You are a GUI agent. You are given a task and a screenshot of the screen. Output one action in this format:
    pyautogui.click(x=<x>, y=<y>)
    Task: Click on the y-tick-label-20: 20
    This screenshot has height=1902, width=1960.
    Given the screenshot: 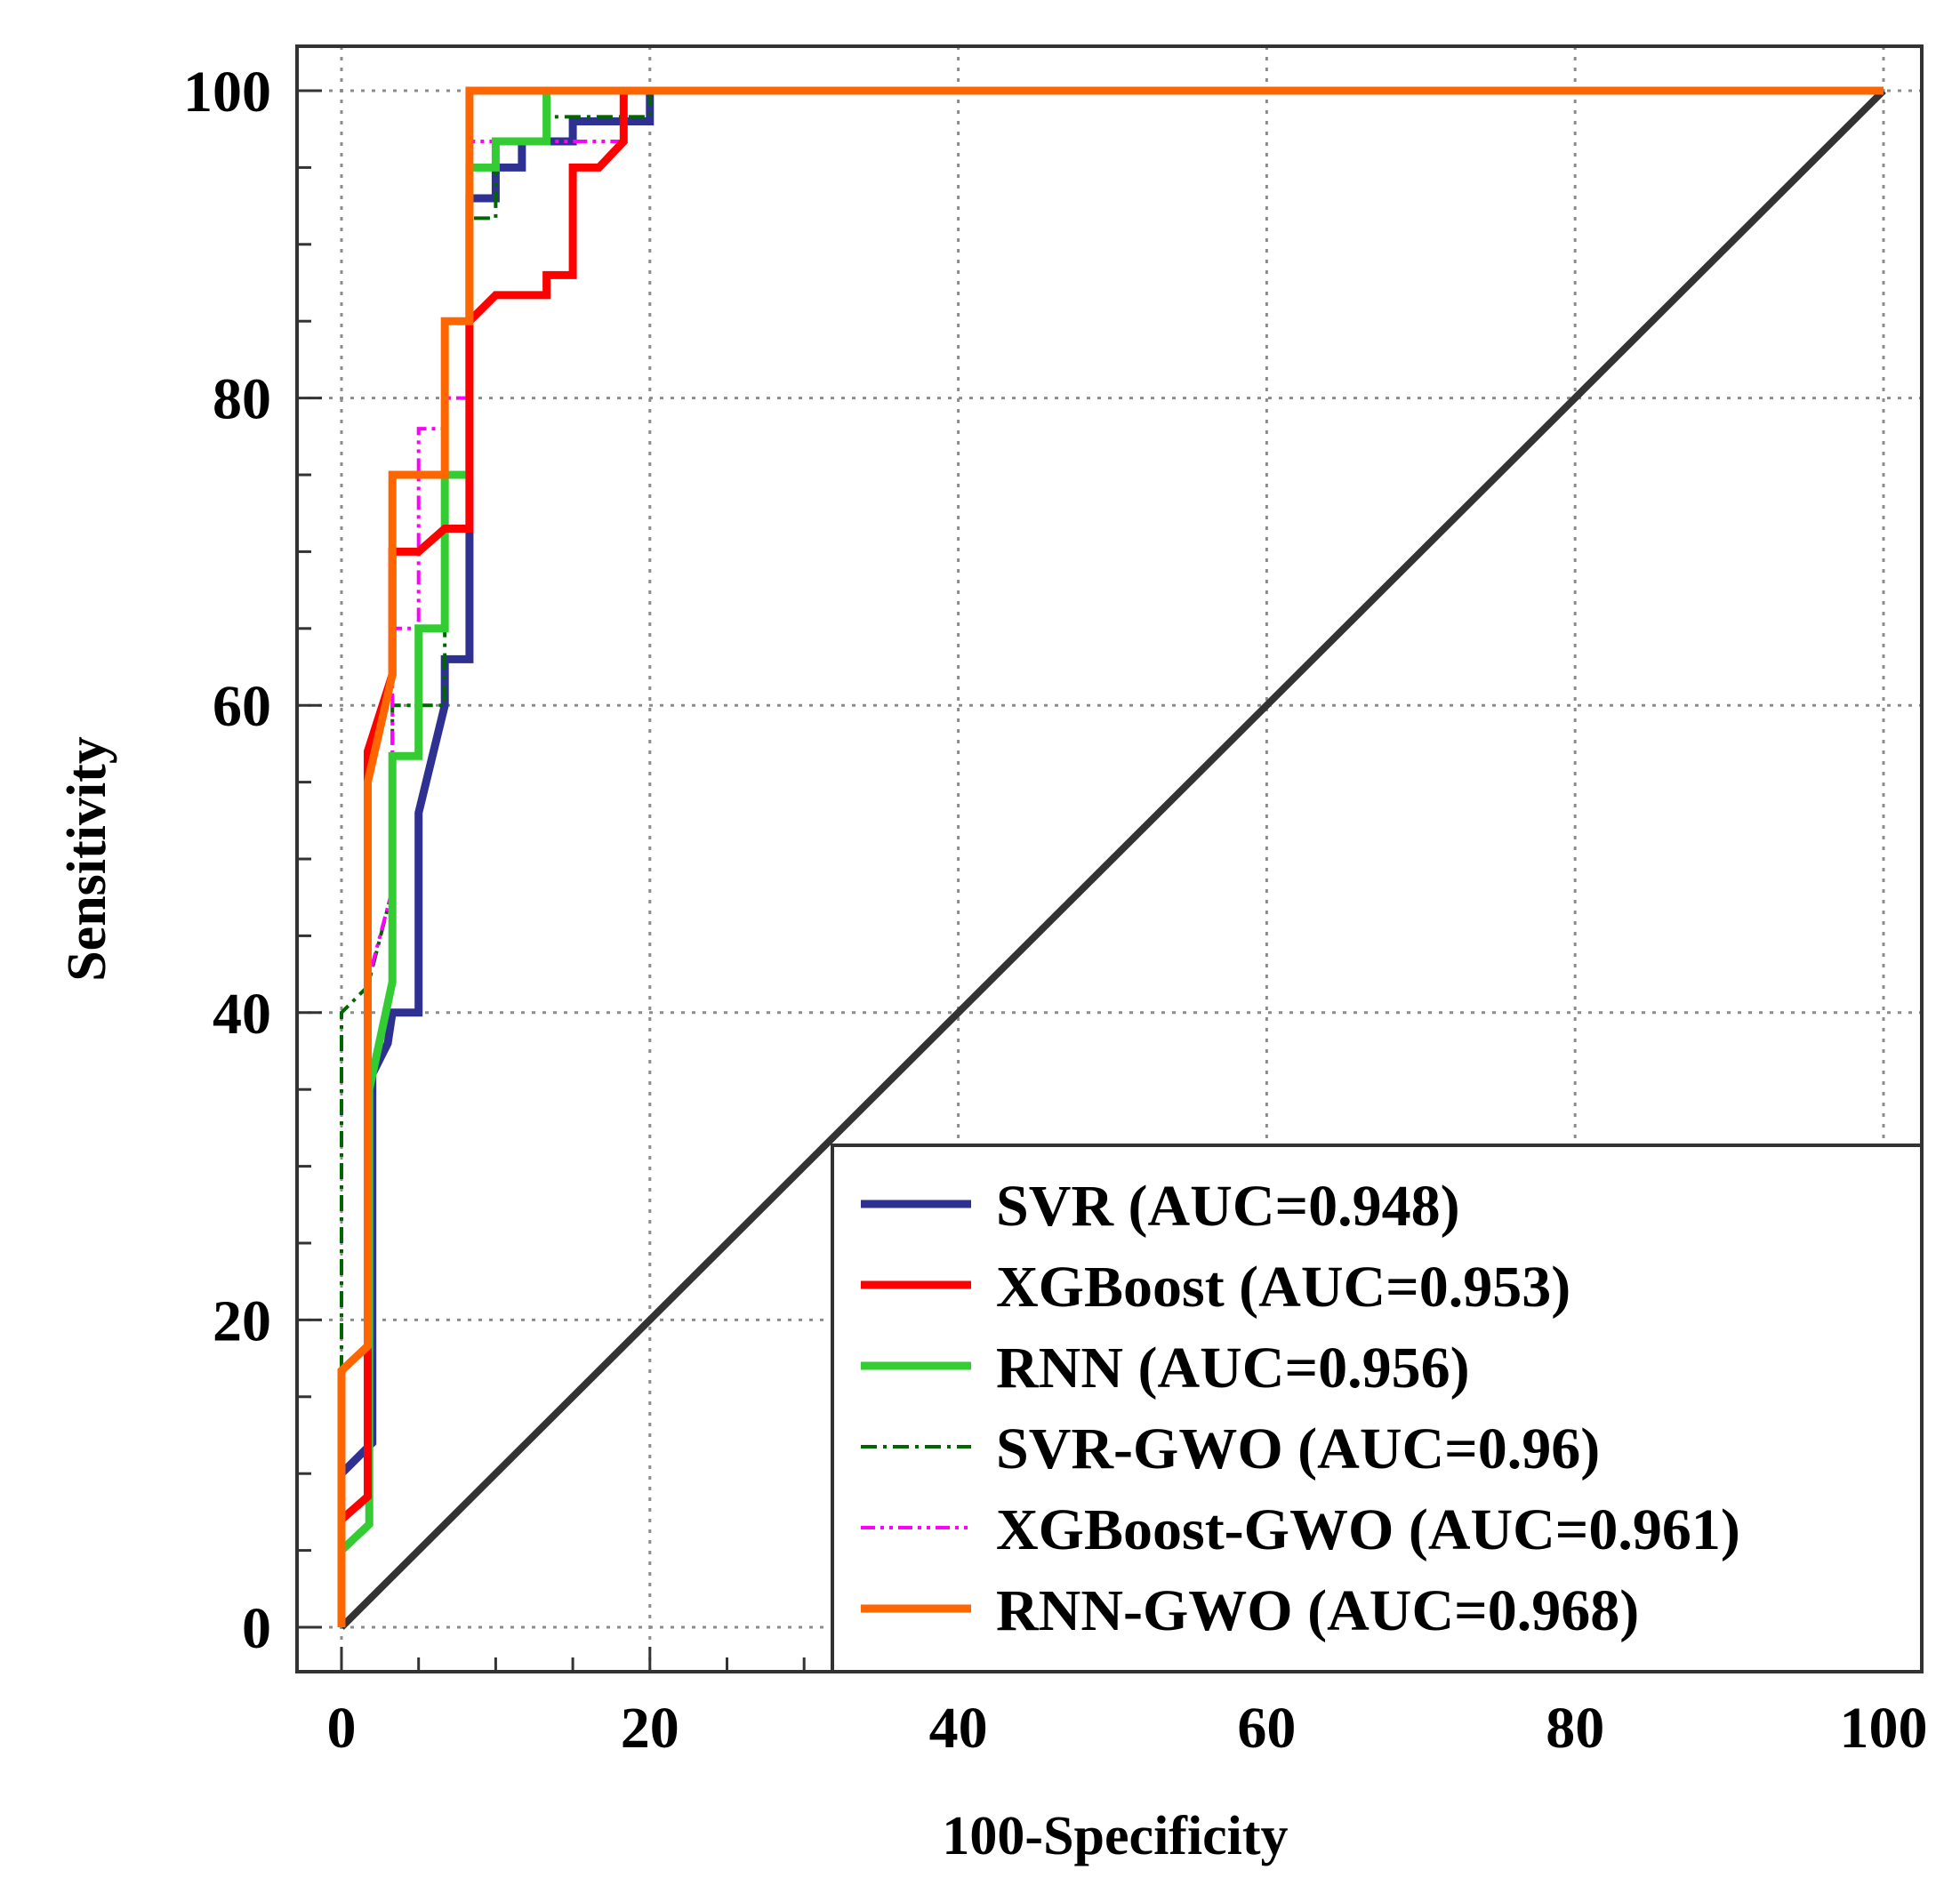 What is the action you would take?
    pyautogui.click(x=242, y=1320)
    